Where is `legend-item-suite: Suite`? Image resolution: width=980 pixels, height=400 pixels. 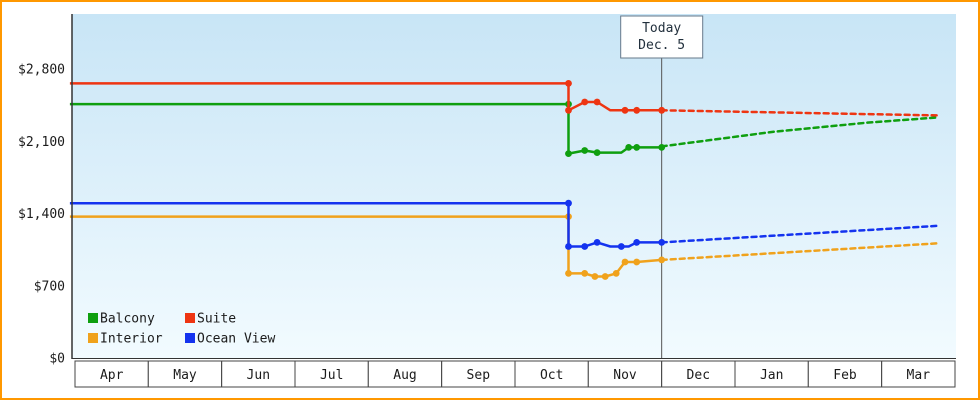
legend-item-suite: Suite is located at coordinates (210, 319).